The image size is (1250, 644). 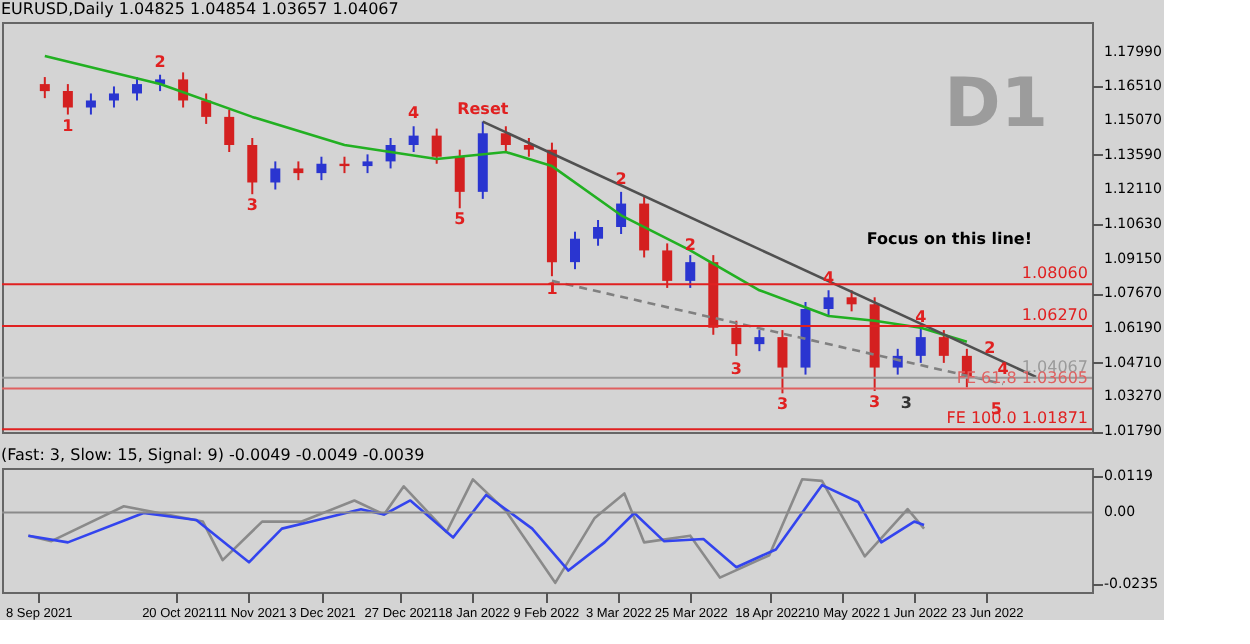 What do you see at coordinates (1054, 366) in the screenshot?
I see `ref-line-label: 1.04067` at bounding box center [1054, 366].